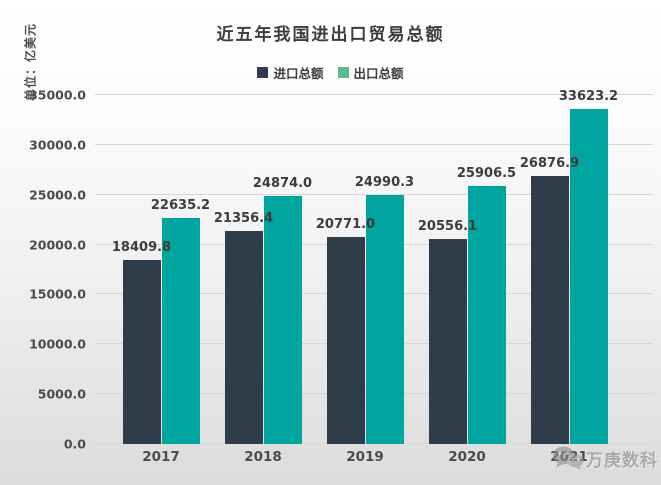 This screenshot has width=661, height=485. Describe the element at coordinates (61, 394) in the screenshot. I see `y-axis-tick-label: 5000.0` at that location.